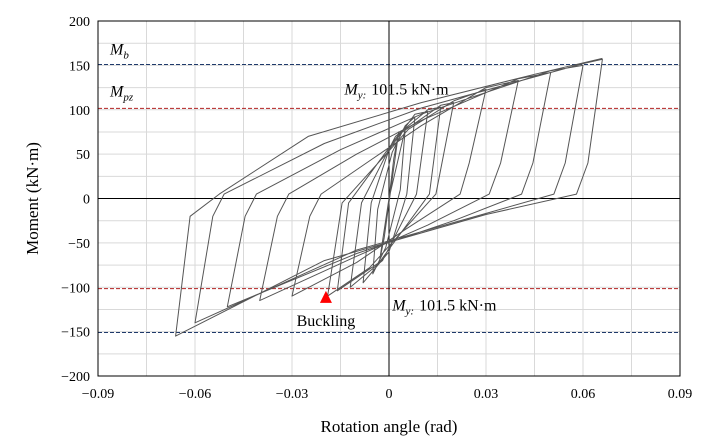 The height and width of the screenshot is (444, 702). Describe the element at coordinates (128, 97) in the screenshot. I see `mpz-subscript: pz` at that location.